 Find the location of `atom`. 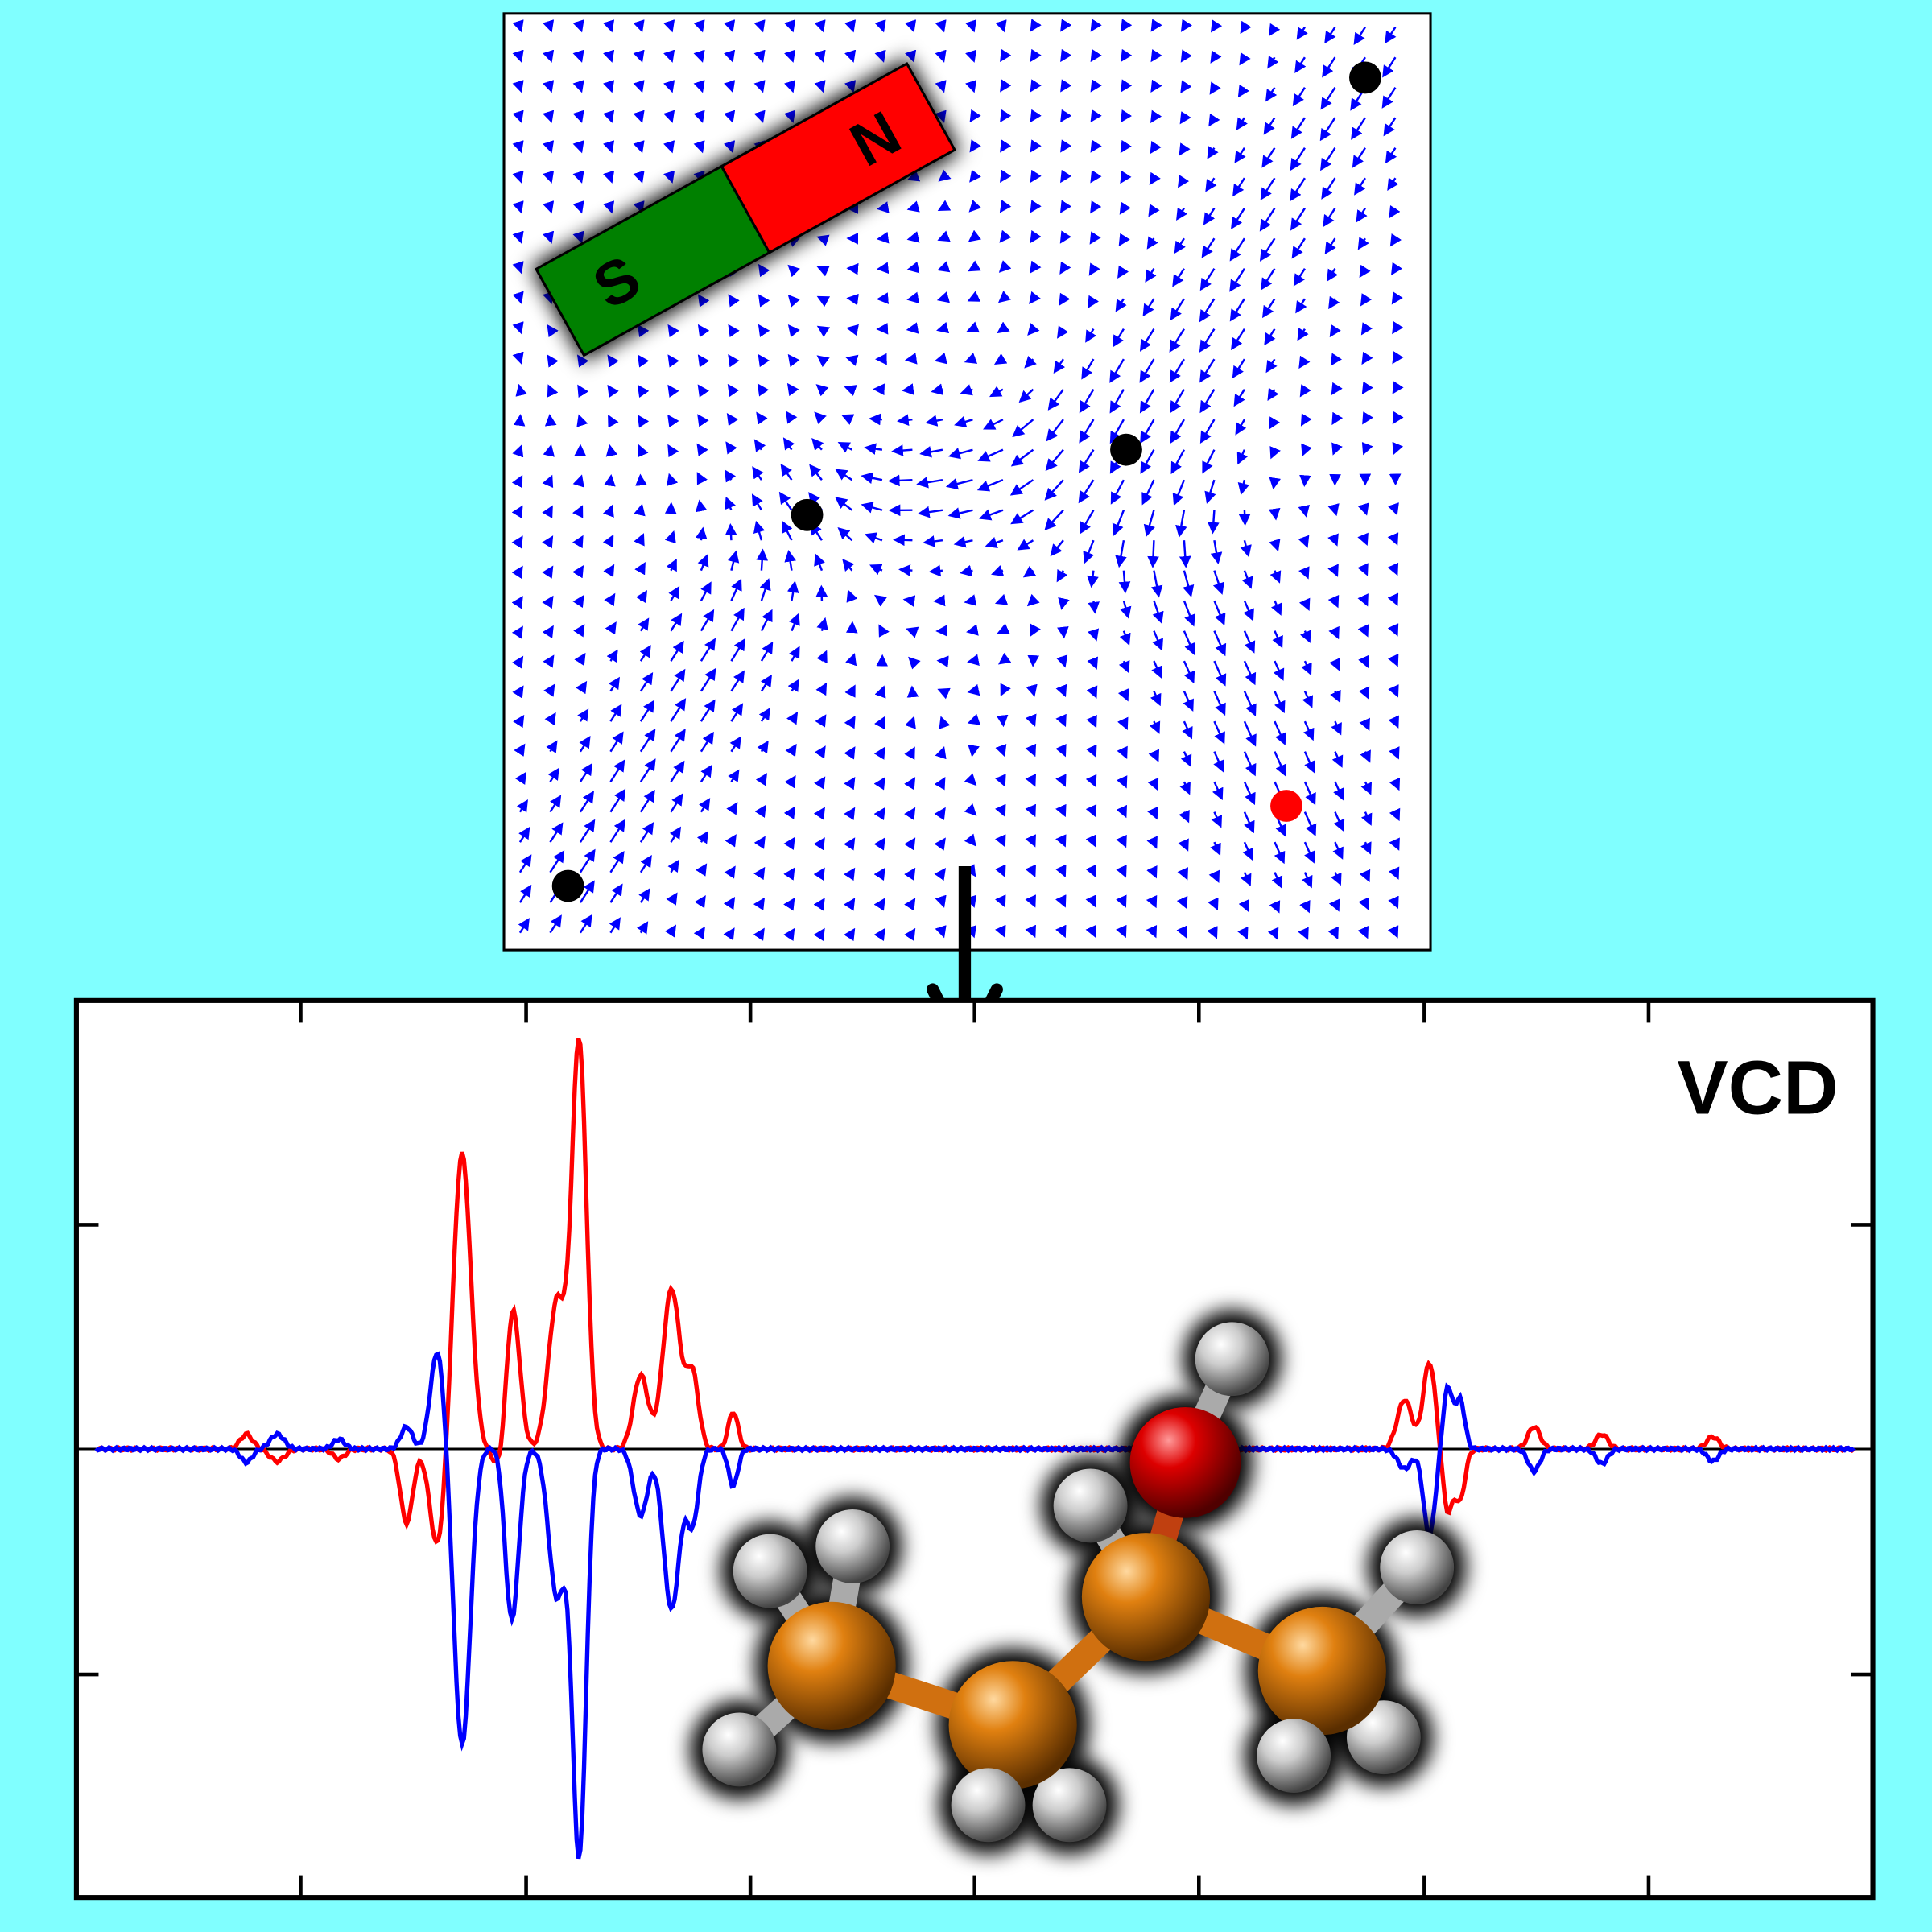

atom is located at coordinates (1012, 1725).